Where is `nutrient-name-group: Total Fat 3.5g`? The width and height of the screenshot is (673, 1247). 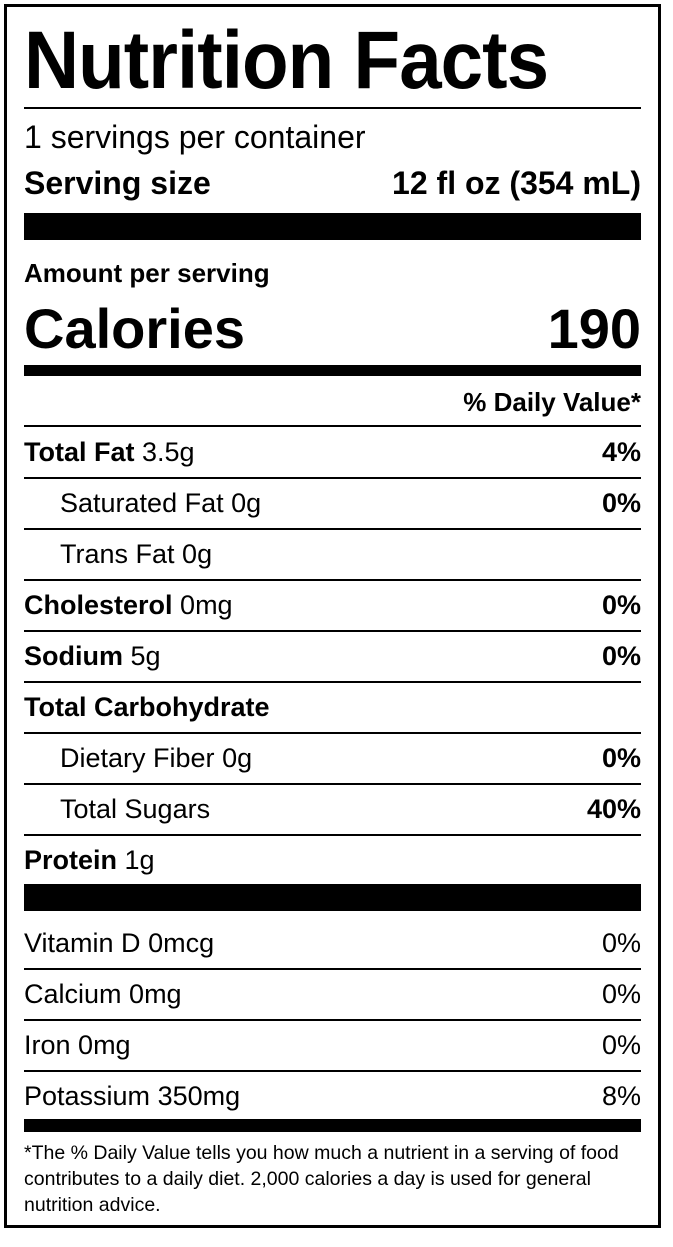
nutrient-name-group: Total Fat 3.5g is located at coordinates (109, 452).